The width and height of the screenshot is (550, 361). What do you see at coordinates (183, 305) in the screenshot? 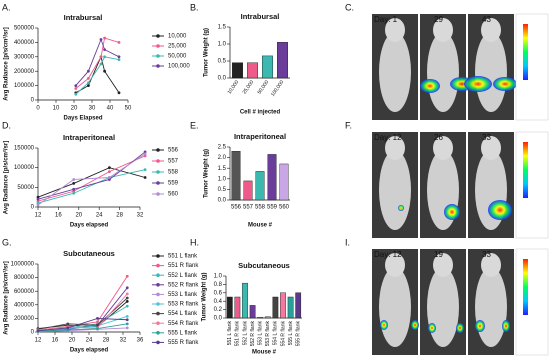
I see `legend-label: 553 R flank` at bounding box center [183, 305].